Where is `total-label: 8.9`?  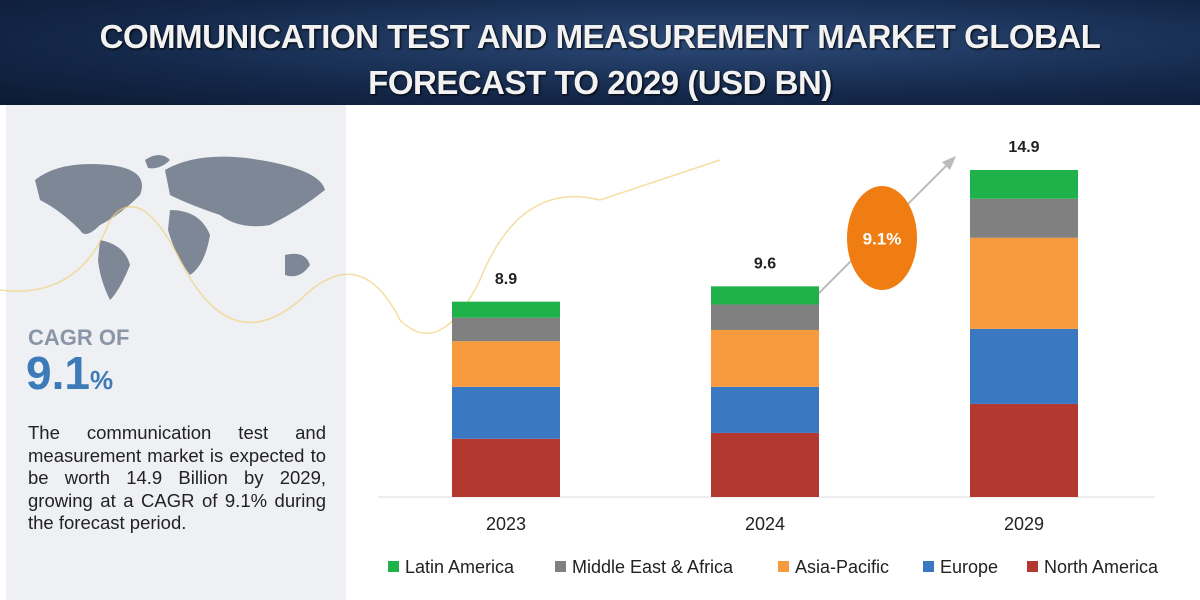
total-label: 8.9 is located at coordinates (506, 279).